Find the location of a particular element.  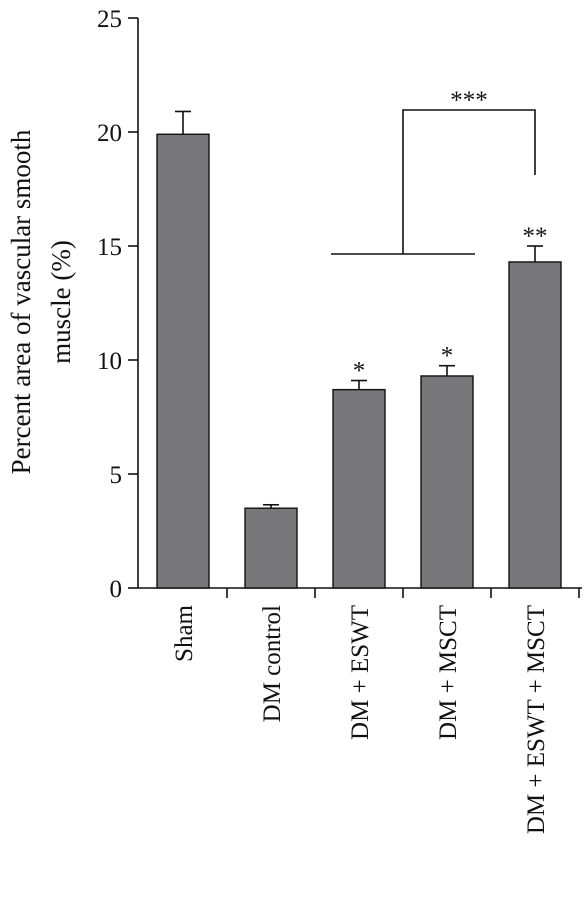

category-label: DM + ESWT is located at coordinates (360, 672).